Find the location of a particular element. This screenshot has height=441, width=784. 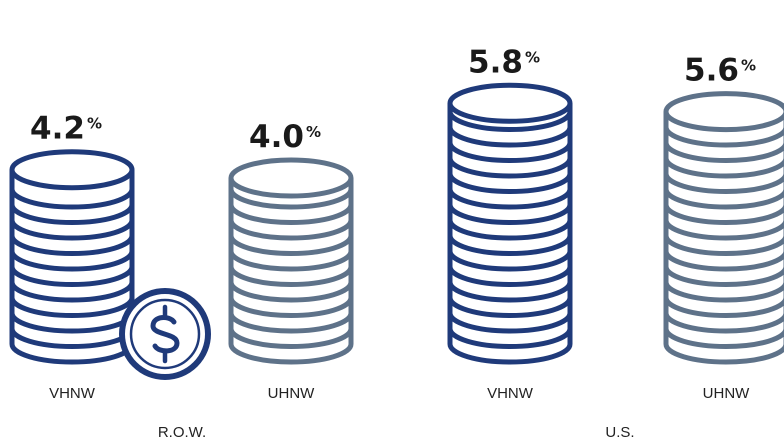

coin-stack-row-uhnw is located at coordinates (291, 261).